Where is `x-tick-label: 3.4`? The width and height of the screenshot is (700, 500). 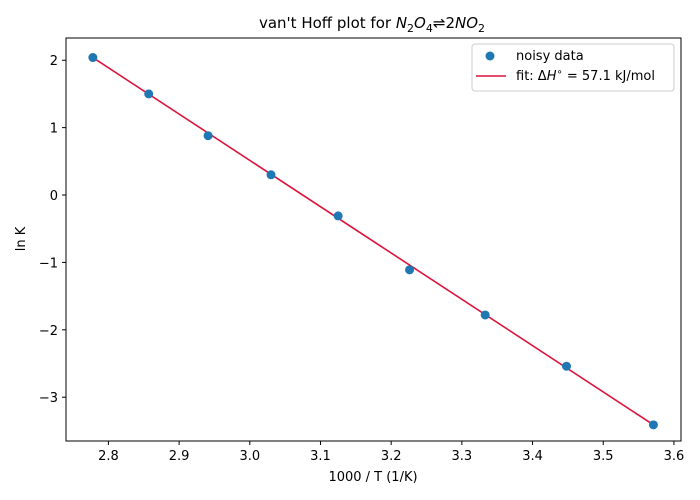
x-tick-label: 3.4 is located at coordinates (532, 456).